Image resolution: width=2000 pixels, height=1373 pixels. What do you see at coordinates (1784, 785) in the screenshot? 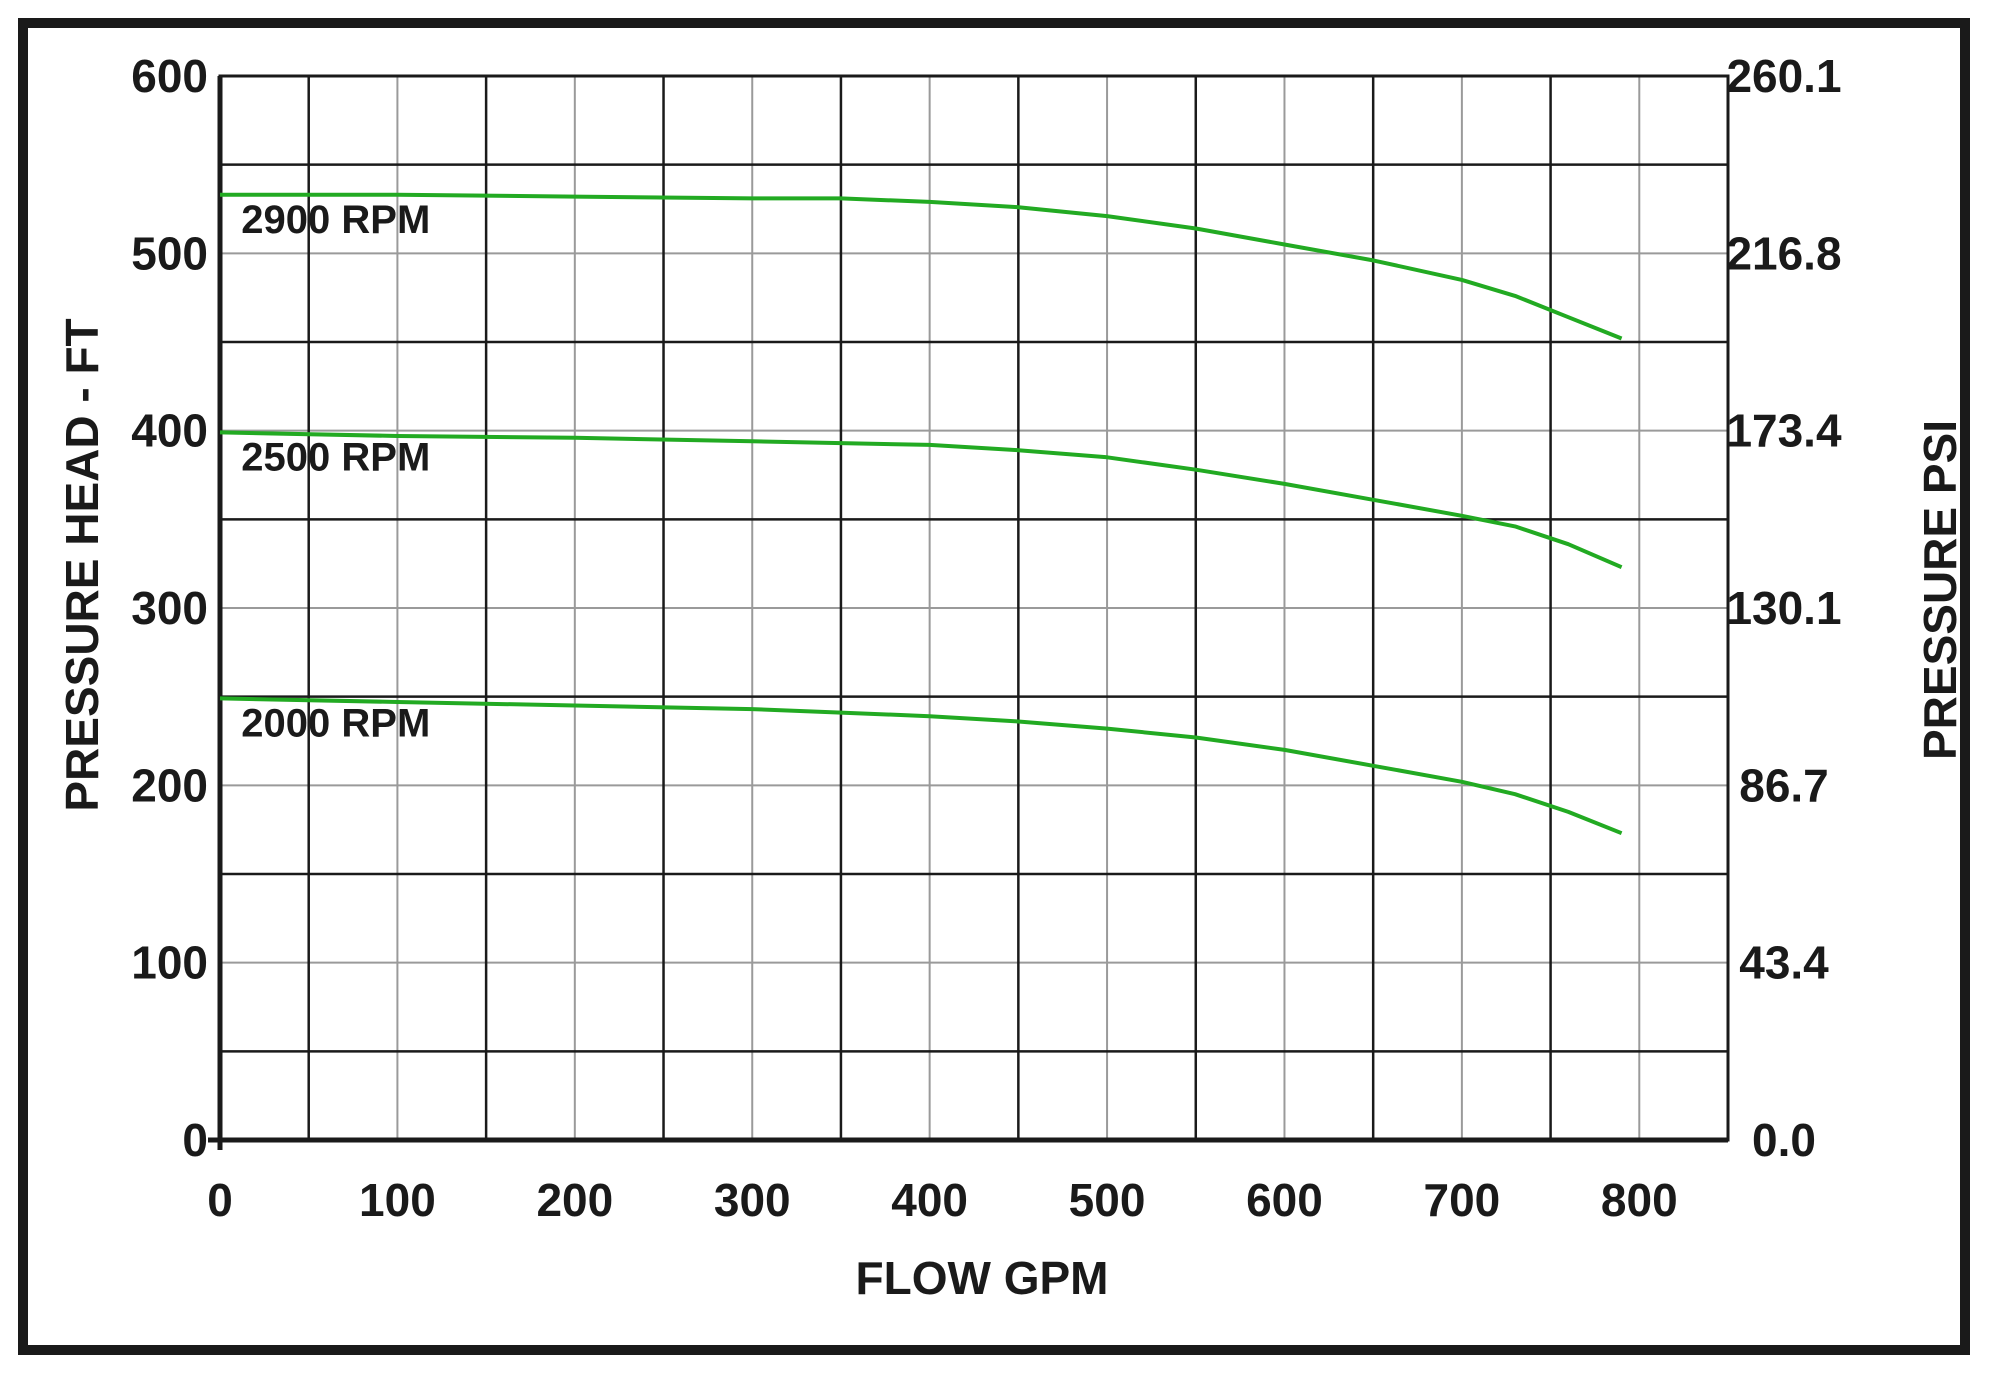
I see `y2-tick-label: 86.7` at bounding box center [1784, 785].